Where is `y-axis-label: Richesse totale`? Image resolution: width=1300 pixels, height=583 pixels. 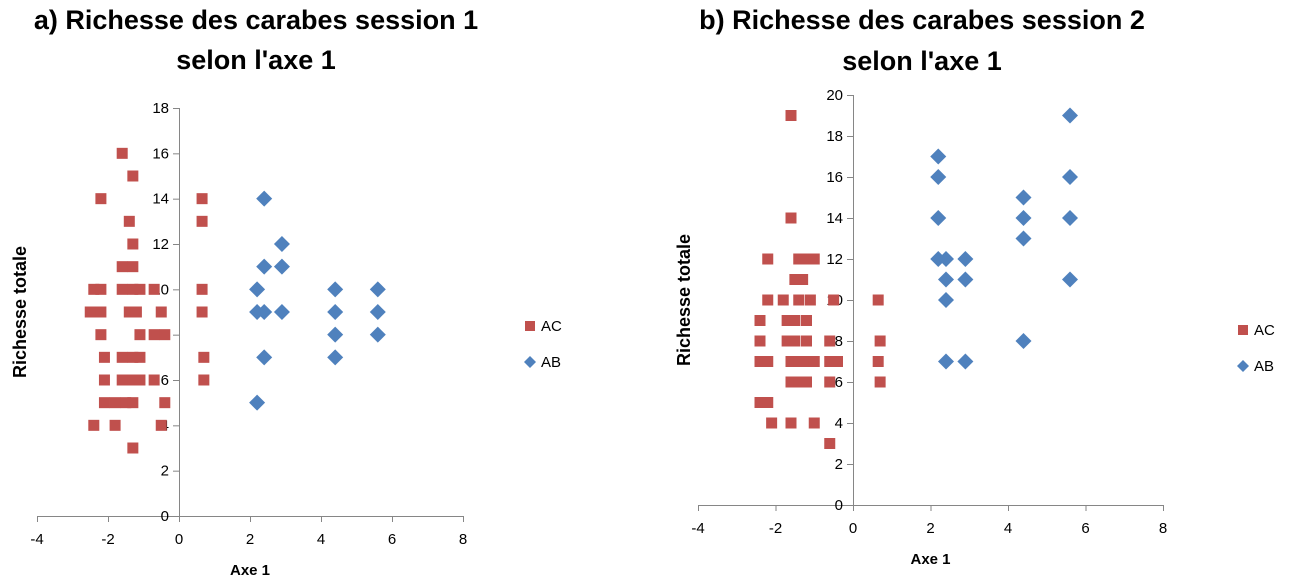
y-axis-label: Richesse totale is located at coordinates (684, 300).